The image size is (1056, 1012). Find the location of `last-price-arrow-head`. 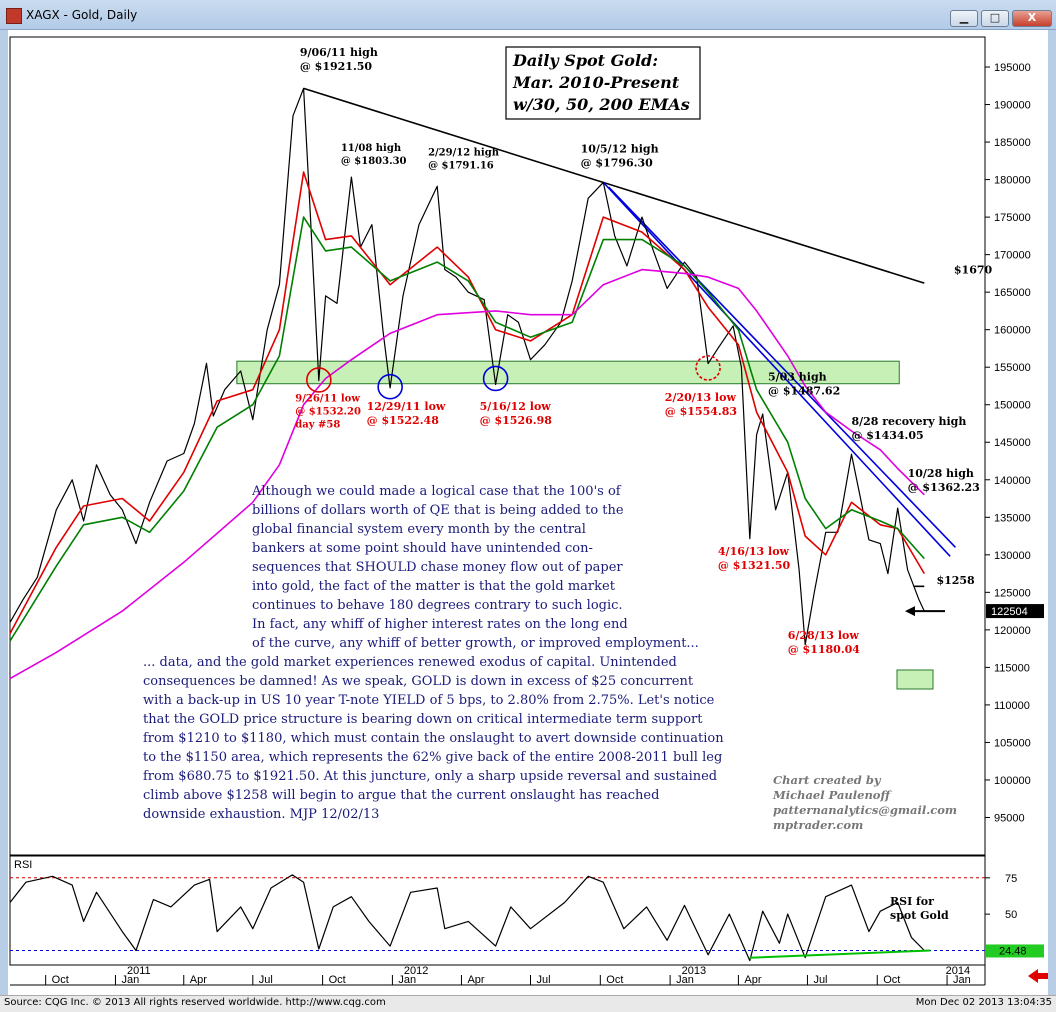

last-price-arrow-head is located at coordinates (910, 611).